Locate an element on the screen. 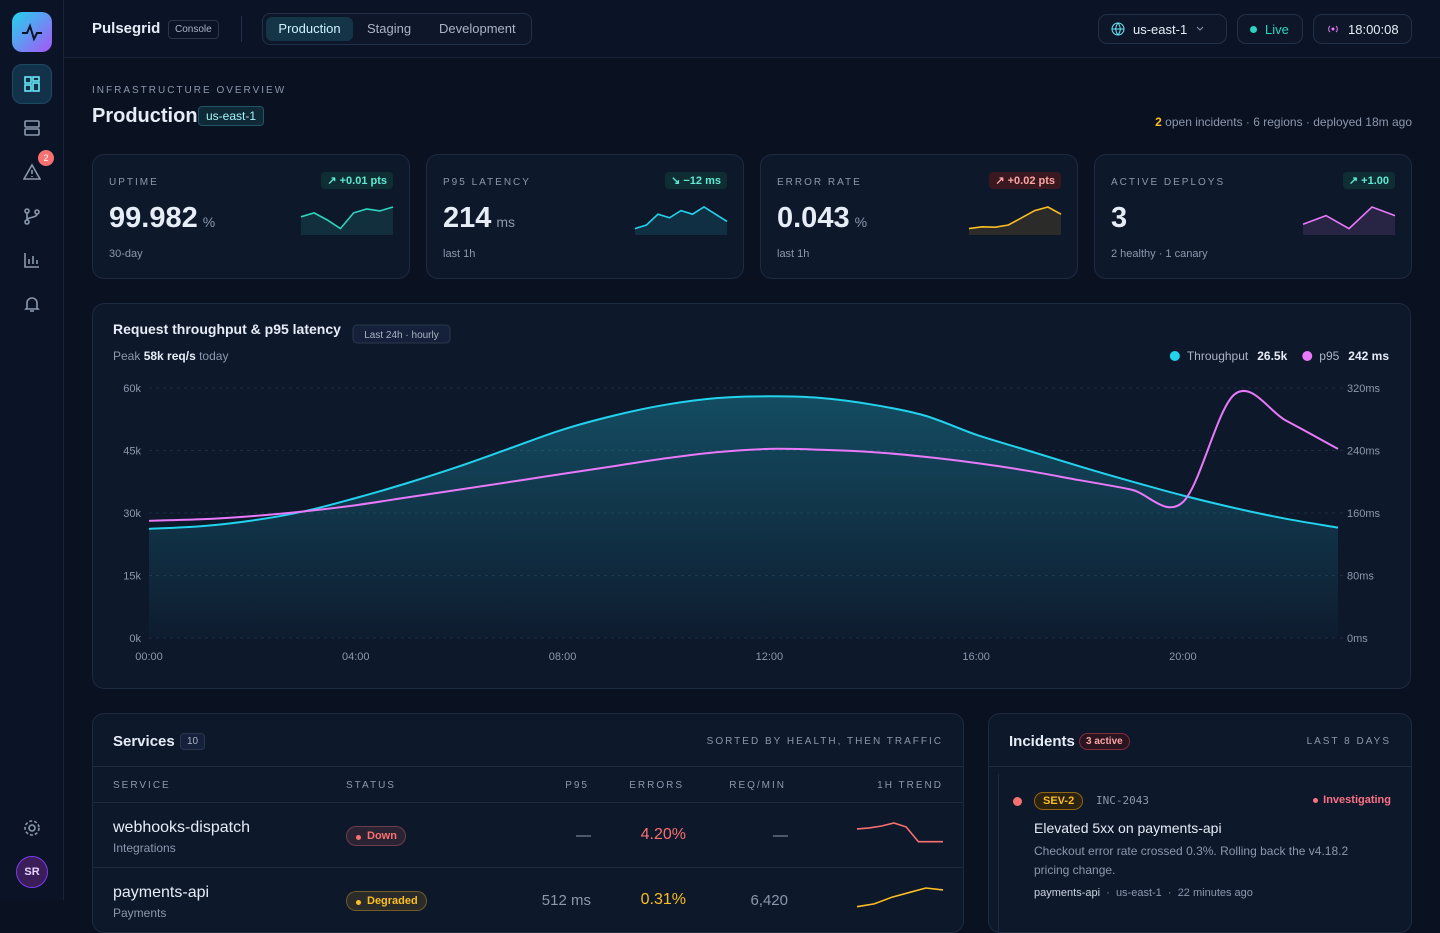 This screenshot has height=933, width=1440. env-tab: Staging is located at coordinates (389, 28).